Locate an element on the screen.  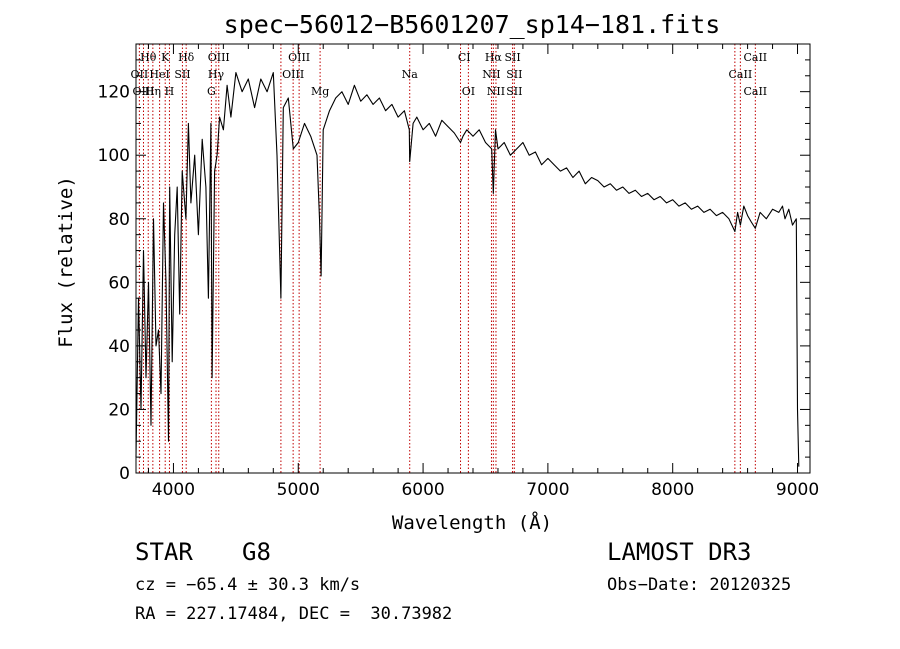
x-tick-label: 4000 is located at coordinates (173, 490).